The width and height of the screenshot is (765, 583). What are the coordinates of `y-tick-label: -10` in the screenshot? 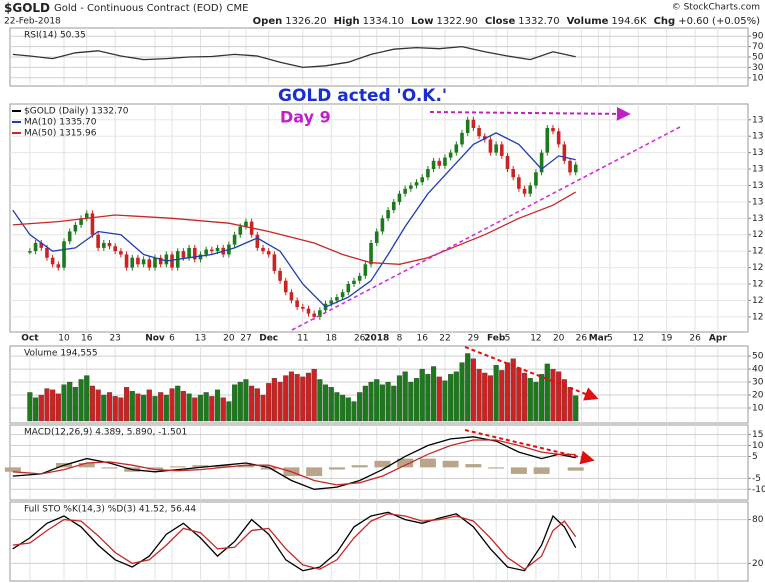 It's located at (758, 490).